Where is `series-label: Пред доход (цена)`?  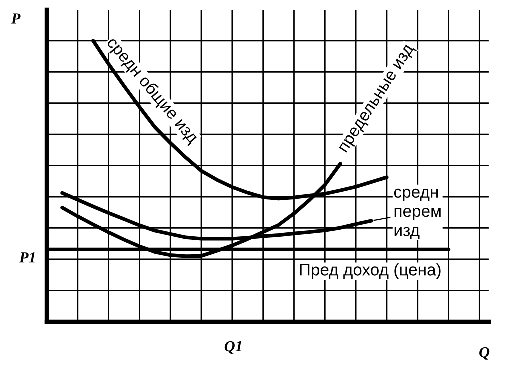
series-label: Пред доход (цена) is located at coordinates (370, 272).